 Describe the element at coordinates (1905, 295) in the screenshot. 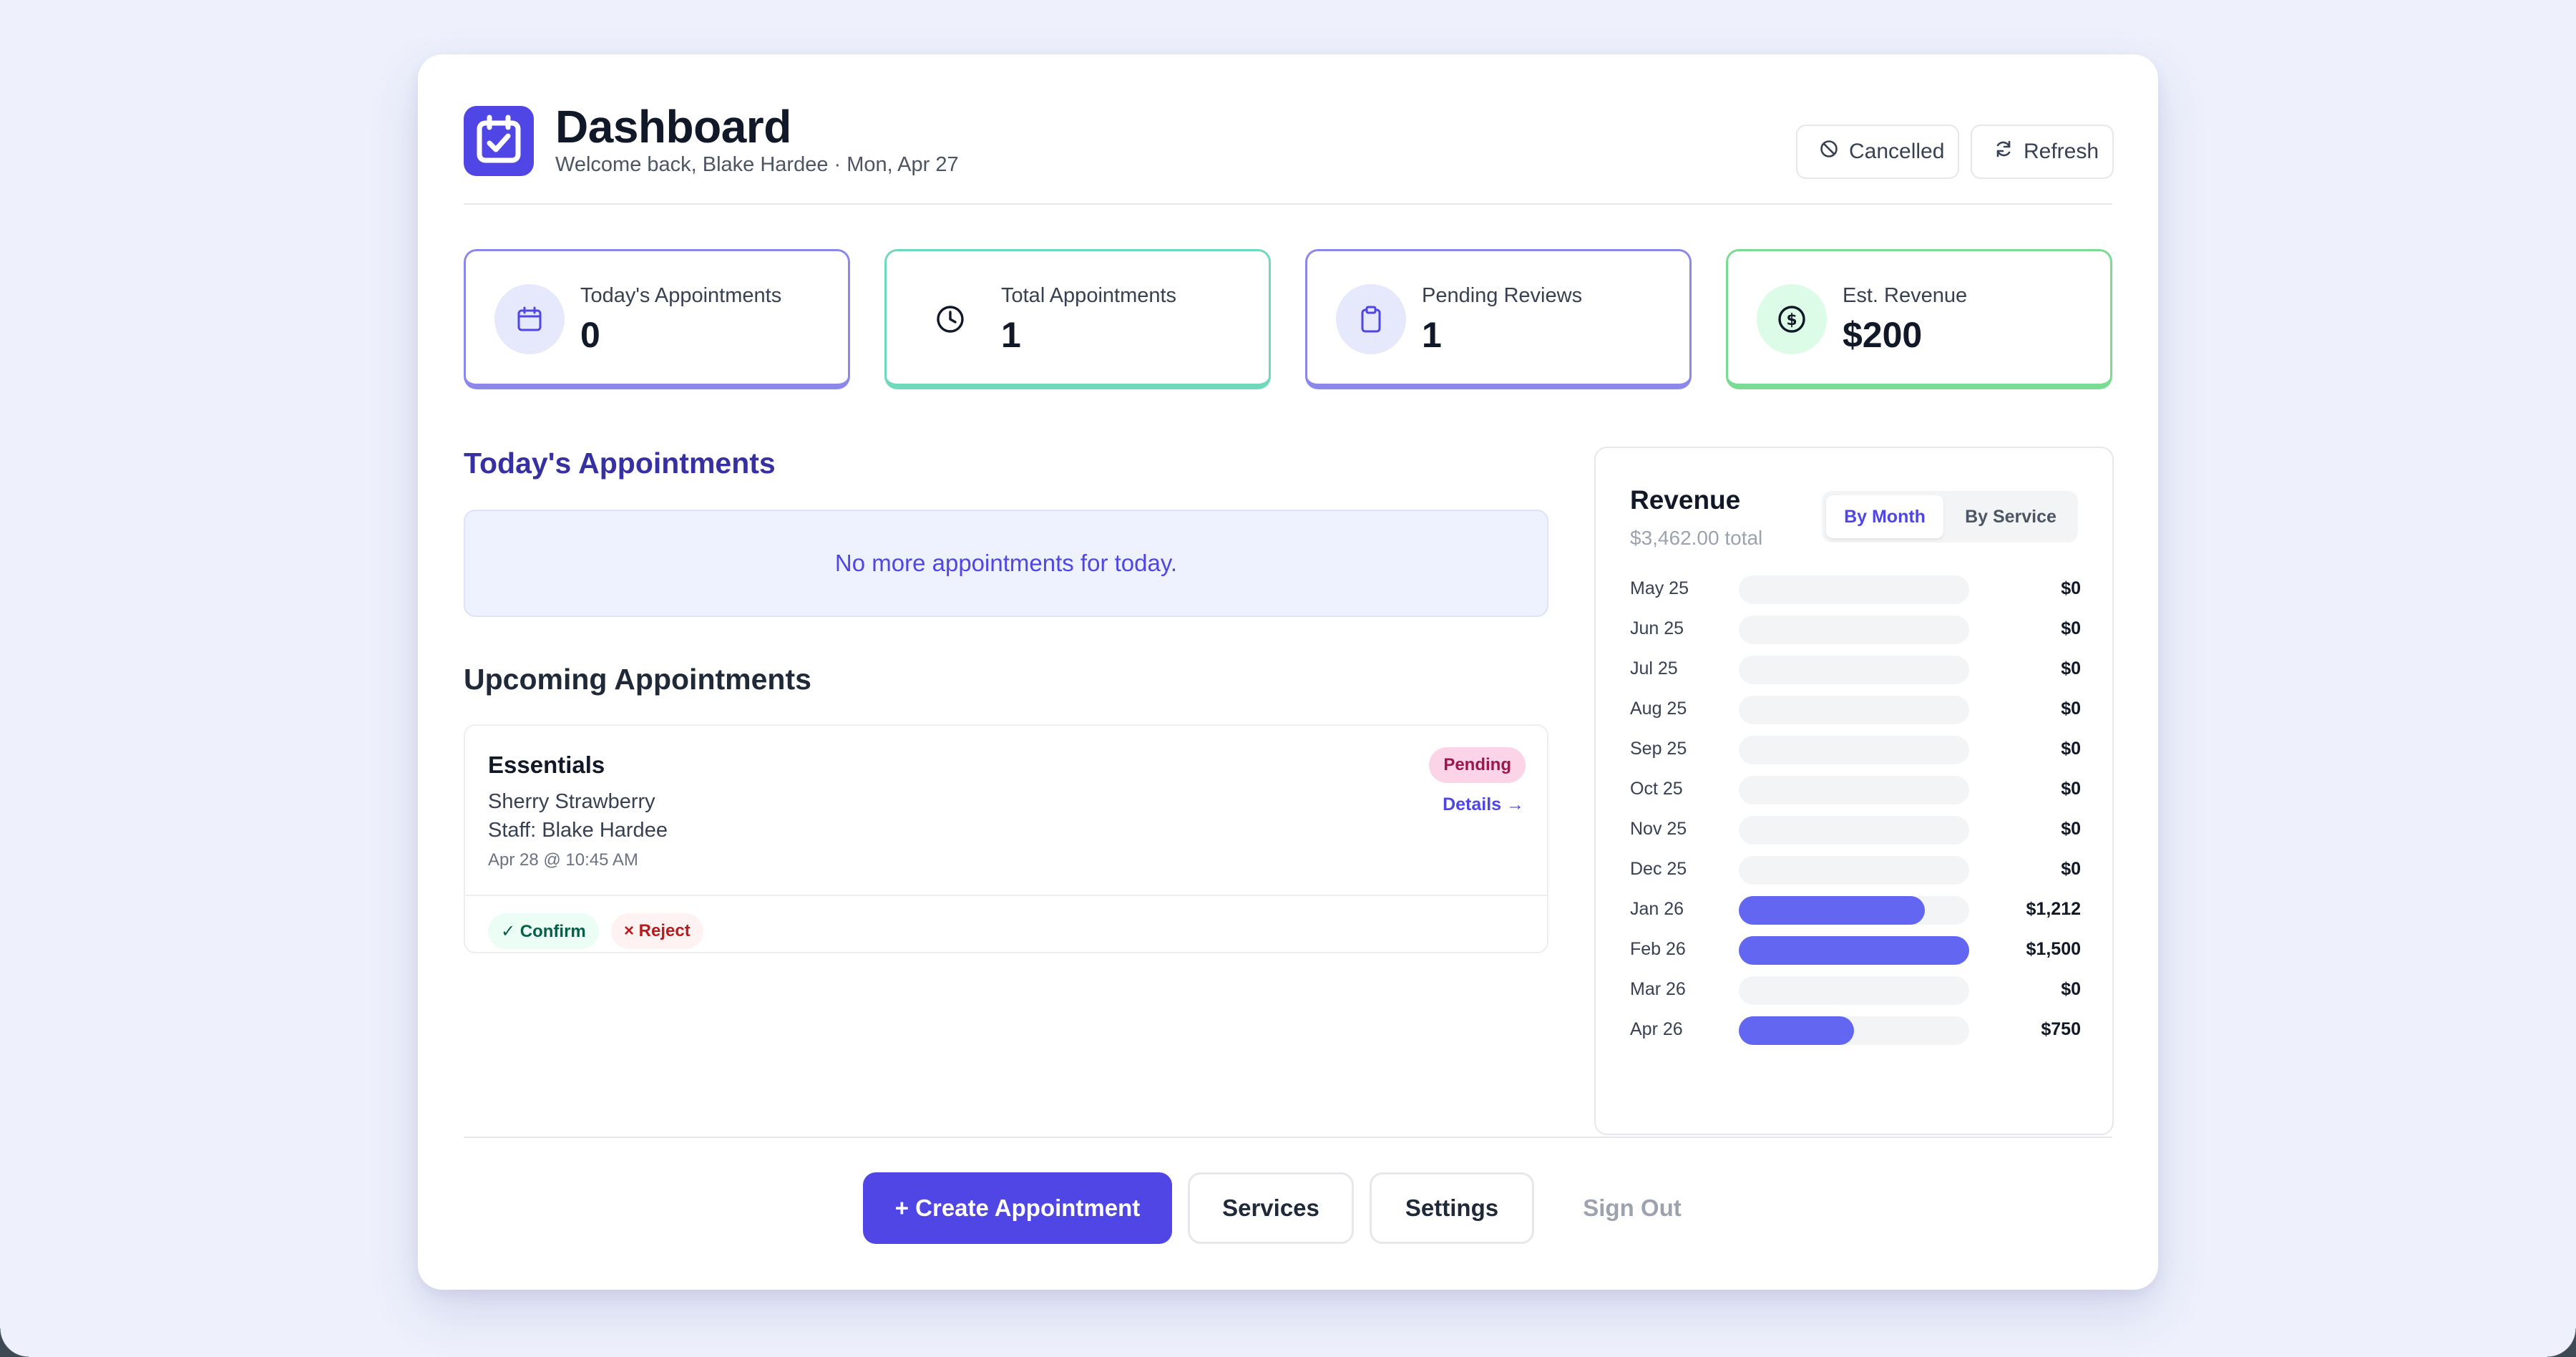

I see `stat-label: Est. Revenue` at that location.